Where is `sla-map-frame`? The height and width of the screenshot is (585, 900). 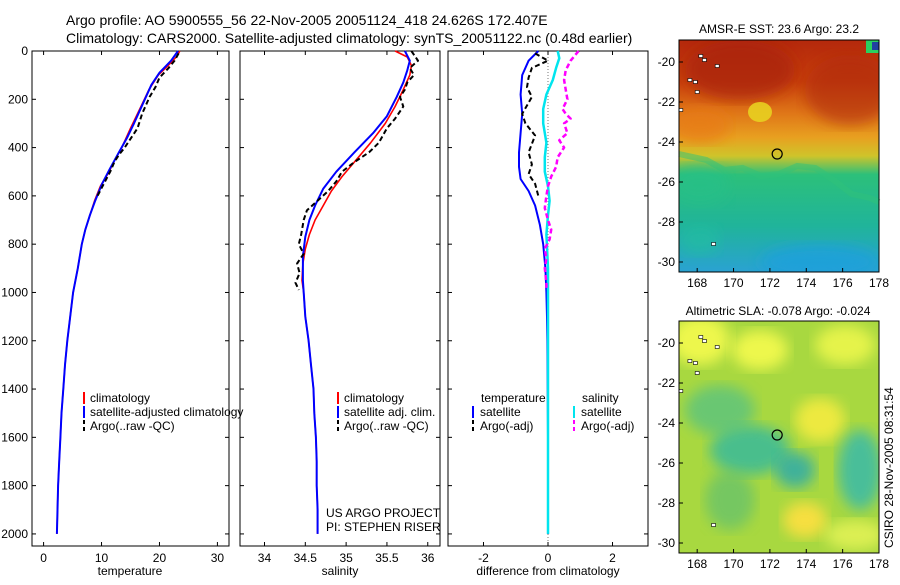
sla-map-frame is located at coordinates (779, 437).